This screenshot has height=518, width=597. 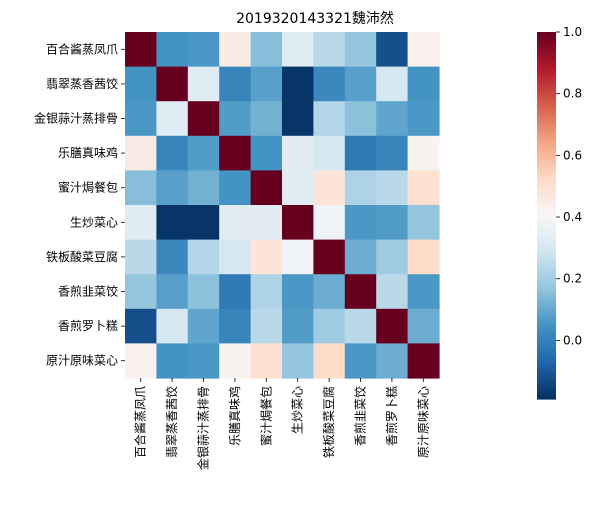 What do you see at coordinates (88, 187) in the screenshot?
I see `row-label: 蜜汁焗餐包` at bounding box center [88, 187].